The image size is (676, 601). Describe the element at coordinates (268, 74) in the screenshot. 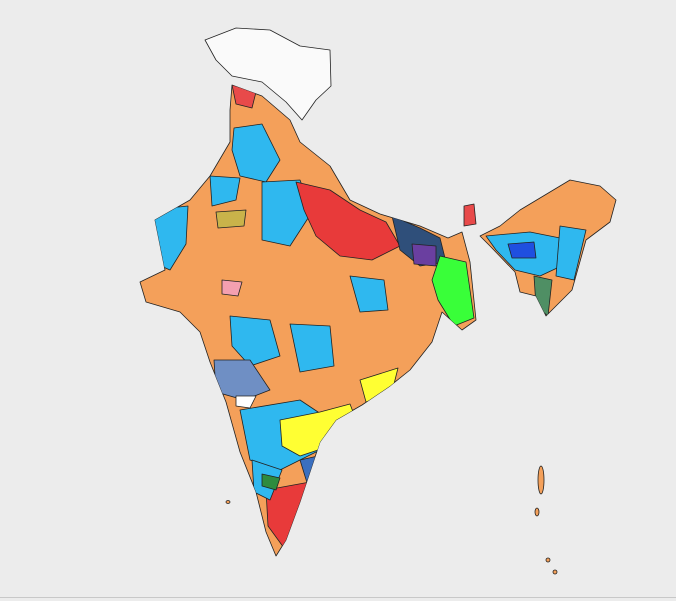

I see `region-north` at that location.